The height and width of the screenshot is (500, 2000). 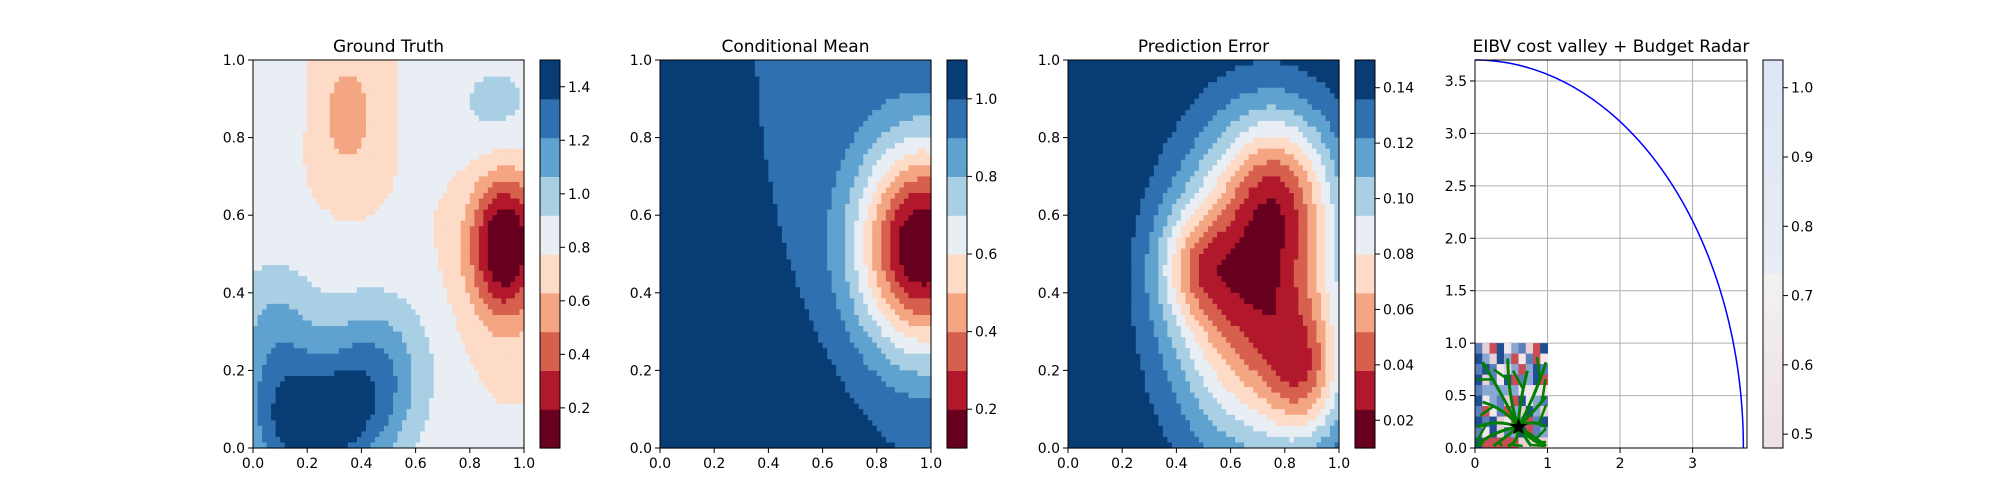 I want to click on y-tick-label: 0.8, so click(x=234, y=139).